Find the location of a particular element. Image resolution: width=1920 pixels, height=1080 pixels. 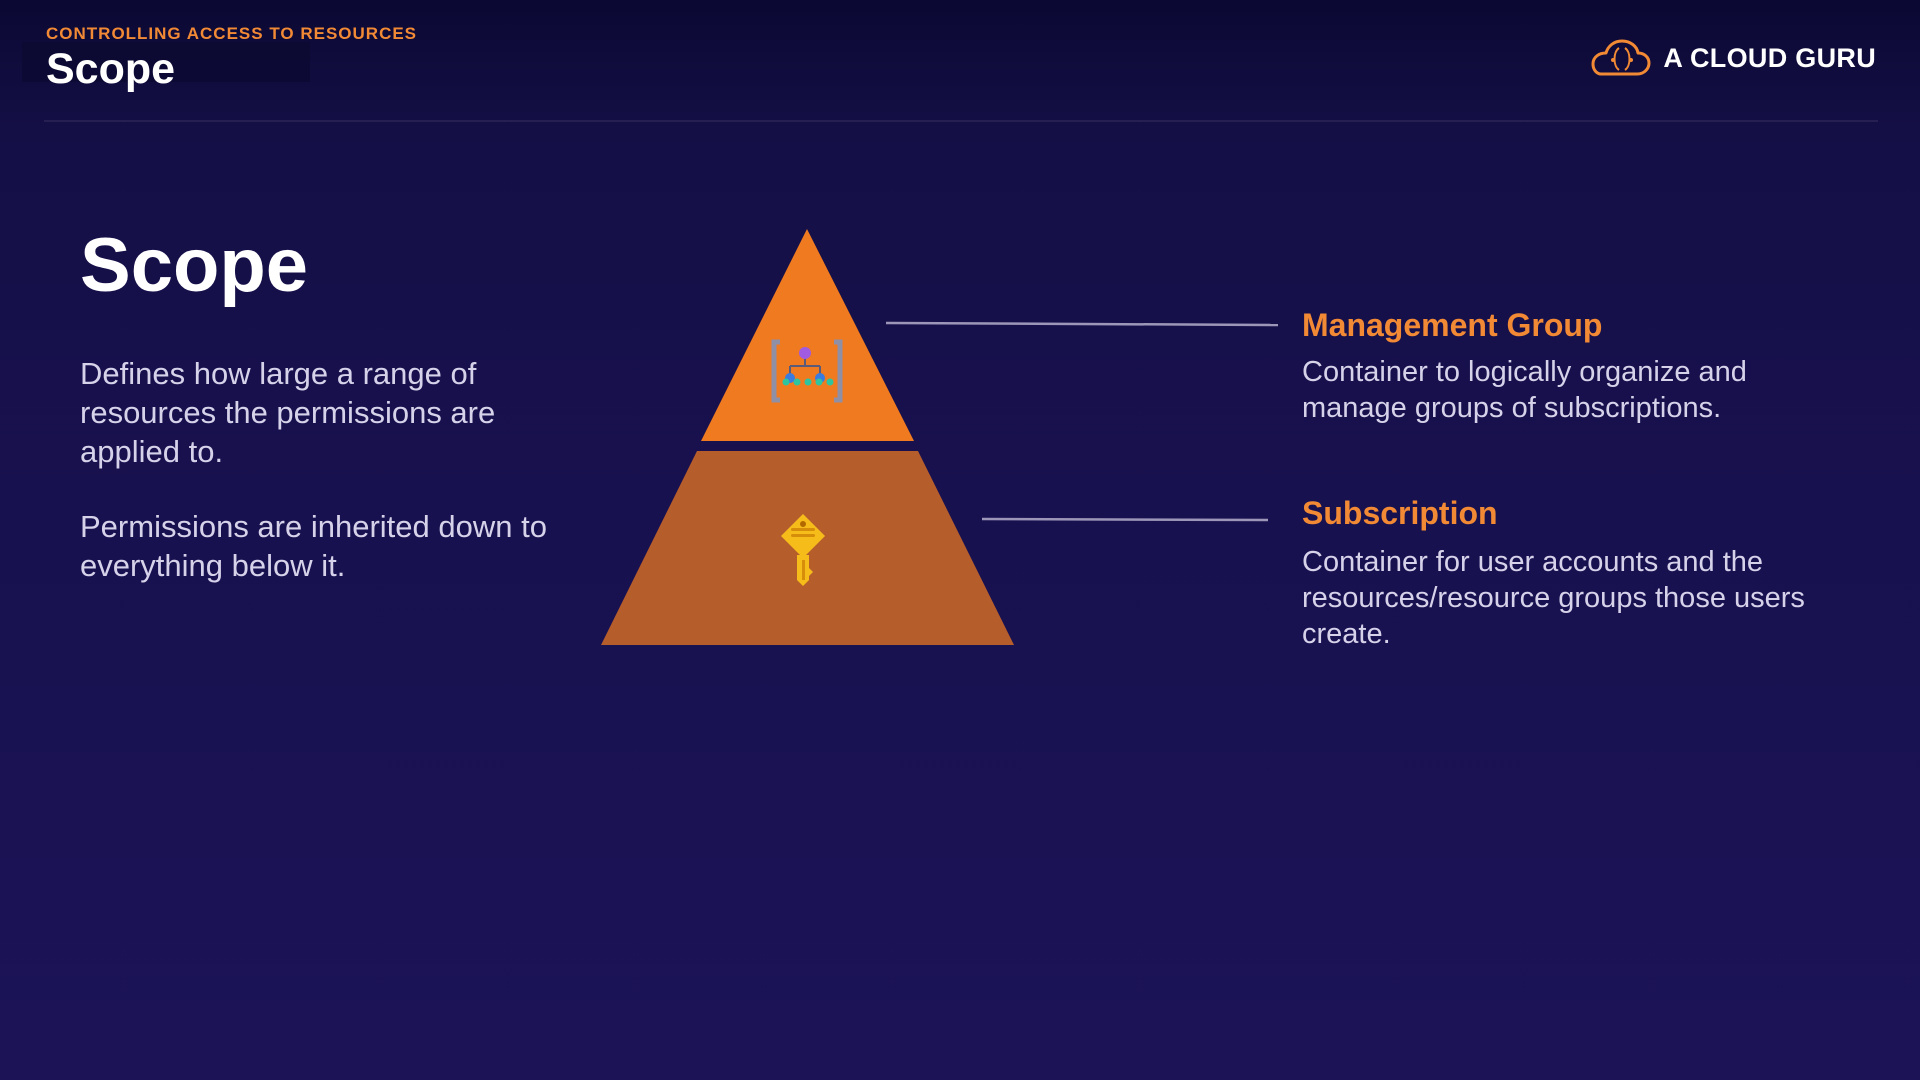

management-group-label: Management Group is located at coordinates (1452, 325).